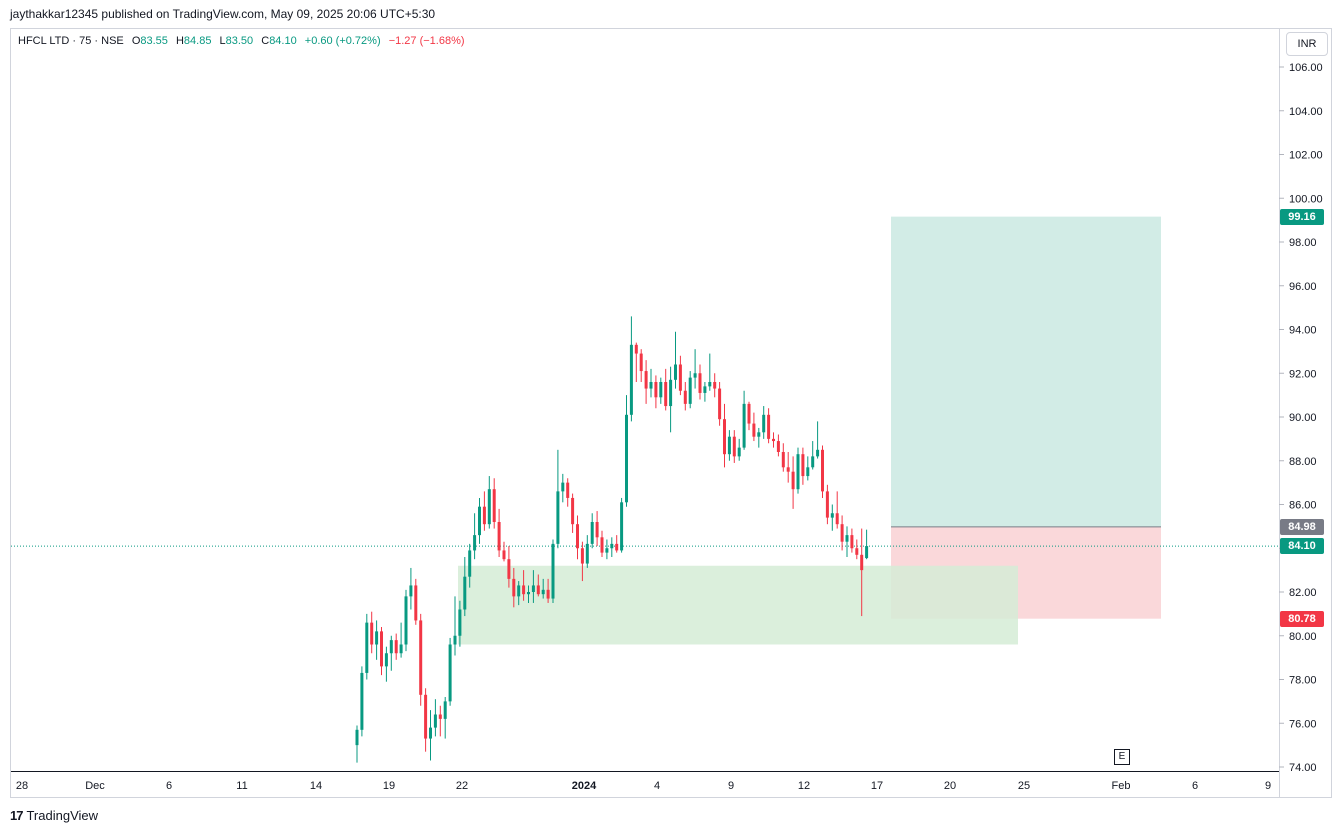  Describe the element at coordinates (22, 786) in the screenshot. I see `x-tick-label: 28` at that location.